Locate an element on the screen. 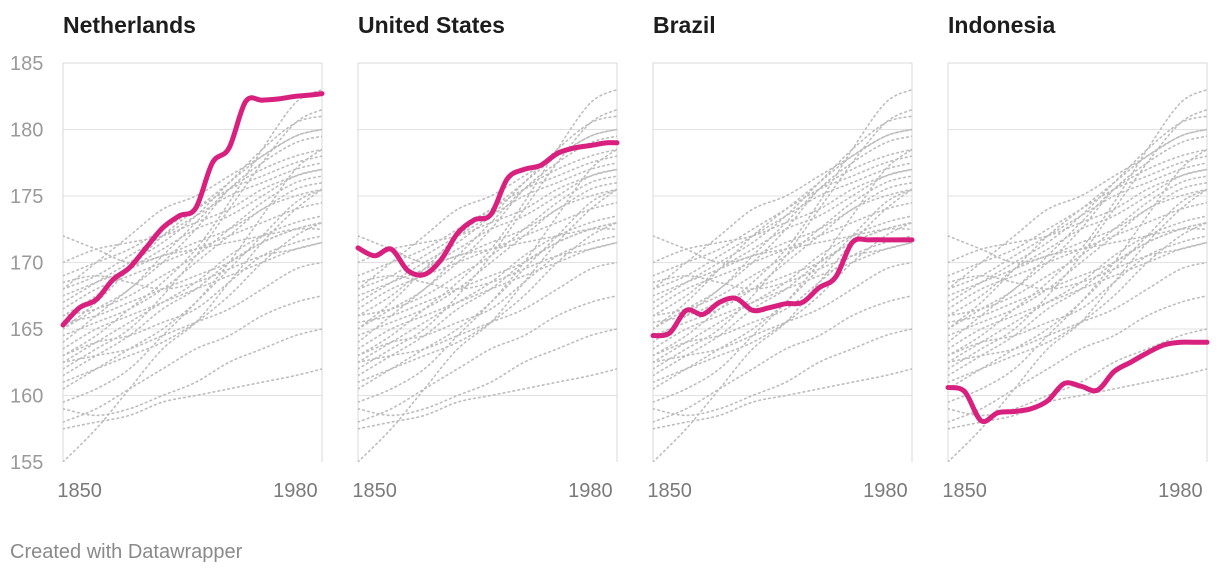  highlight-line-indonesia is located at coordinates (1077, 381).